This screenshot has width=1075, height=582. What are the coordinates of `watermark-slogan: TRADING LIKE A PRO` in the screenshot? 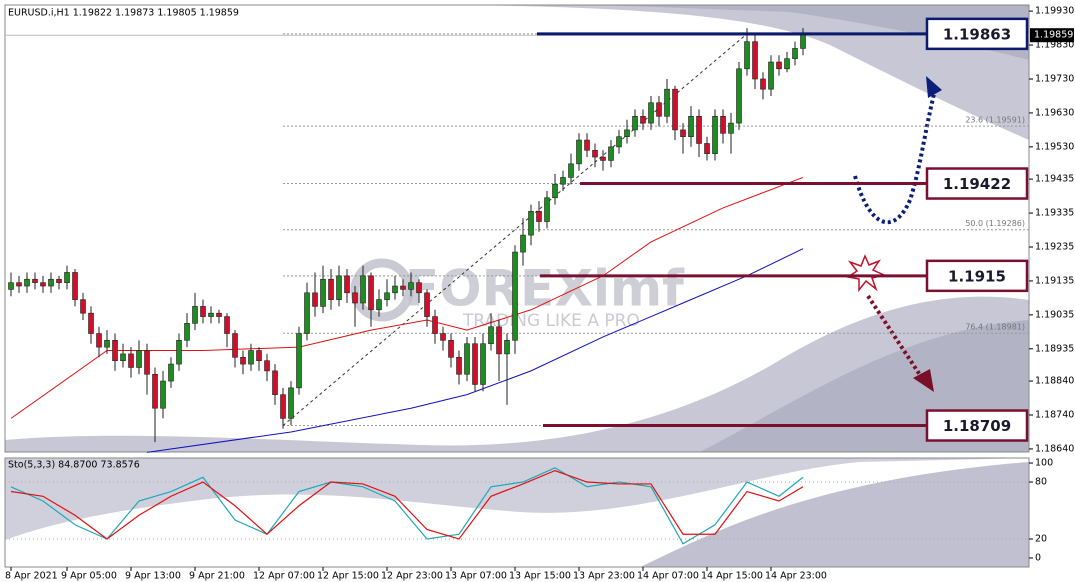 It's located at (551, 321).